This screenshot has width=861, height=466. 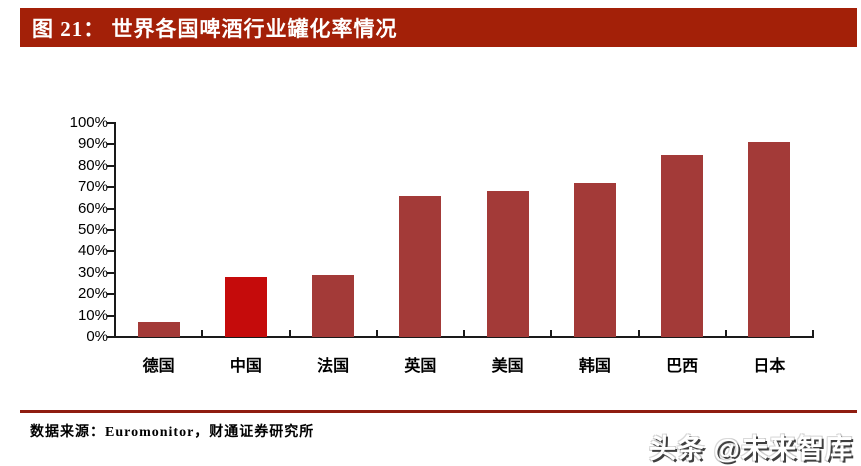 What do you see at coordinates (420, 366) in the screenshot?
I see `x-axis-category-label: 英国` at bounding box center [420, 366].